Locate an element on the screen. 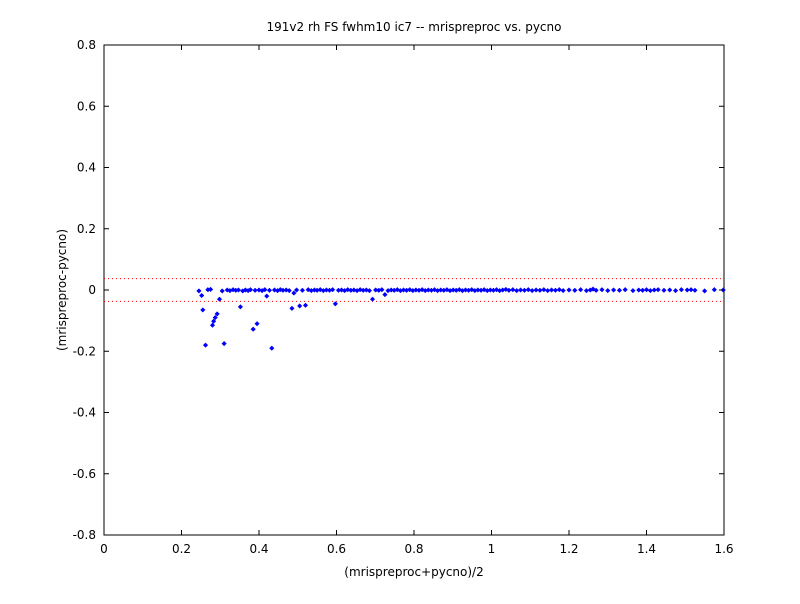 This screenshot has width=800, height=604. x-tick-label: 1.4 is located at coordinates (646, 549).